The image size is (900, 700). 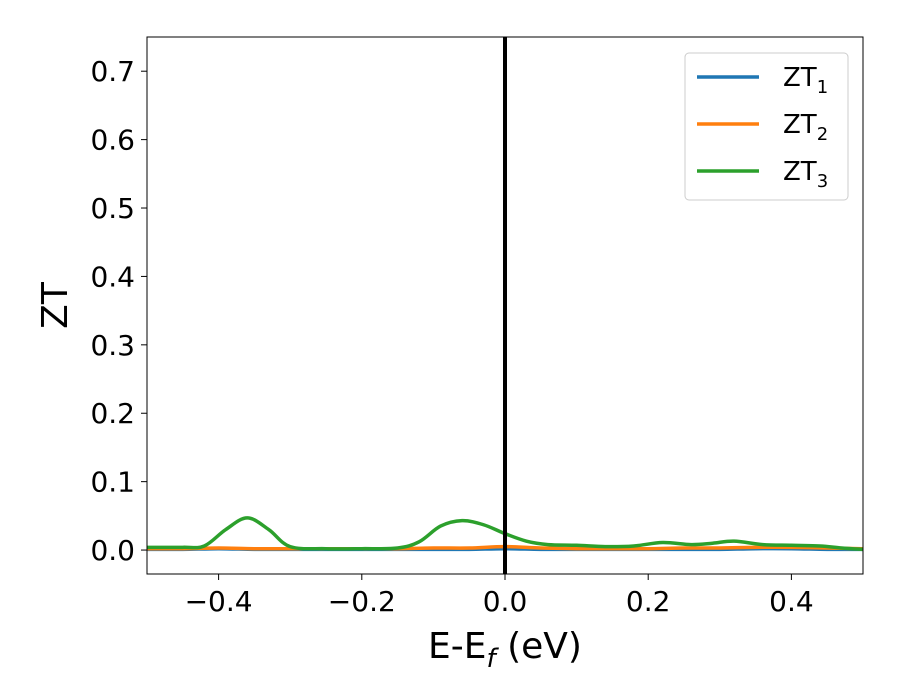 What do you see at coordinates (112, 140) in the screenshot?
I see `y-tick-label: 0.6` at bounding box center [112, 140].